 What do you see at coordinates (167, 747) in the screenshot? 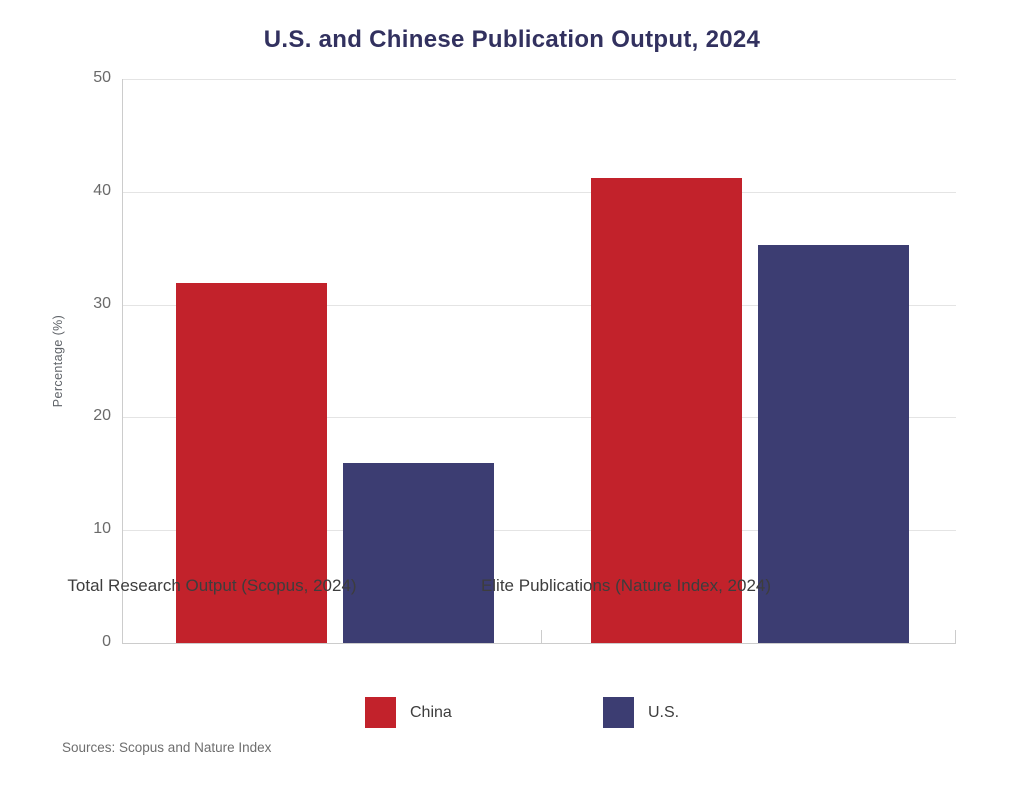
I see `source-note: Sources: Scopus and Nature Index` at bounding box center [167, 747].